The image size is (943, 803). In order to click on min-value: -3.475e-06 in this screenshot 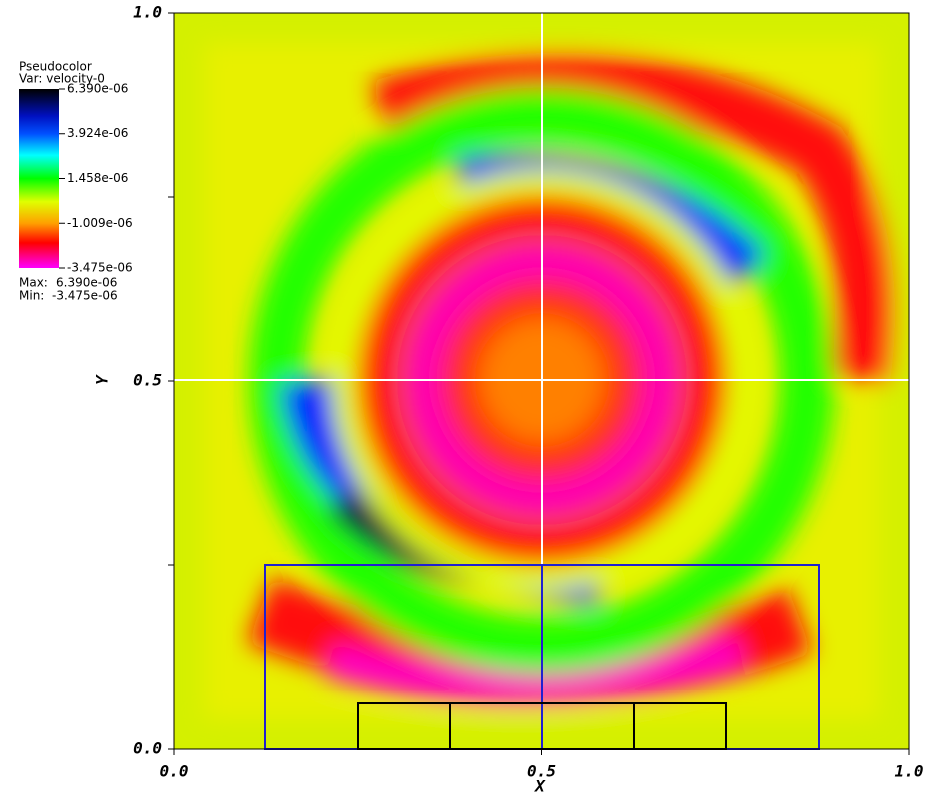, I will do `click(85, 296)`.